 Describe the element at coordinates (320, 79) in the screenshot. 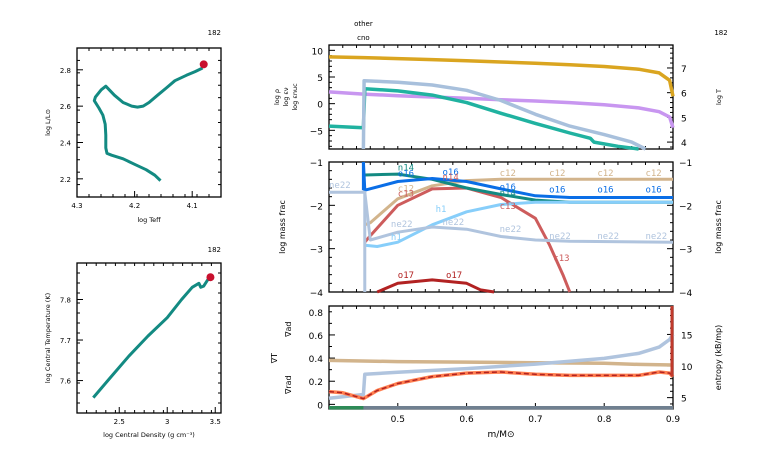

I see `y-tick-label: 5` at that location.